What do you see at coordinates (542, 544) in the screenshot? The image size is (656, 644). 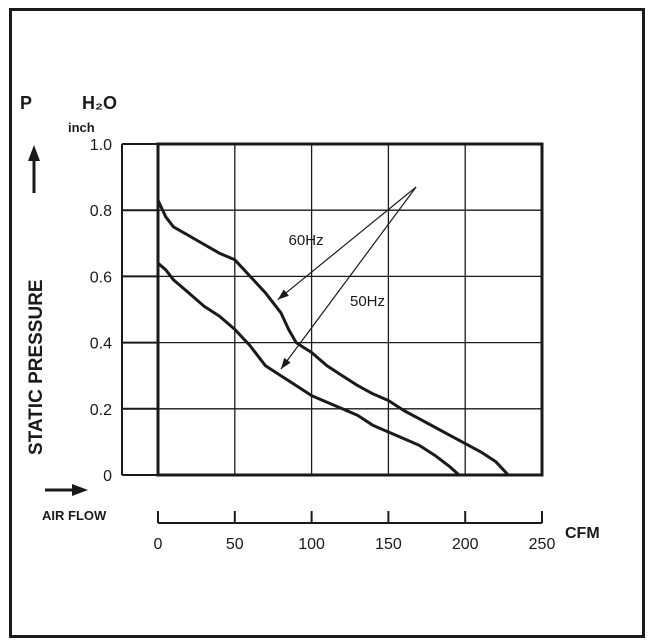 I see `x-tick-label: 250` at bounding box center [542, 544].